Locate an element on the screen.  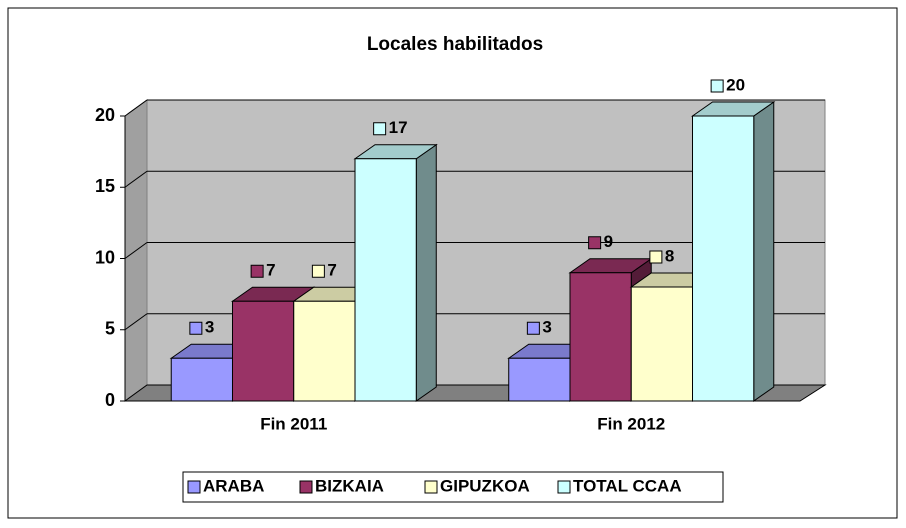
y-tick-label: 15 is located at coordinates (105, 186).